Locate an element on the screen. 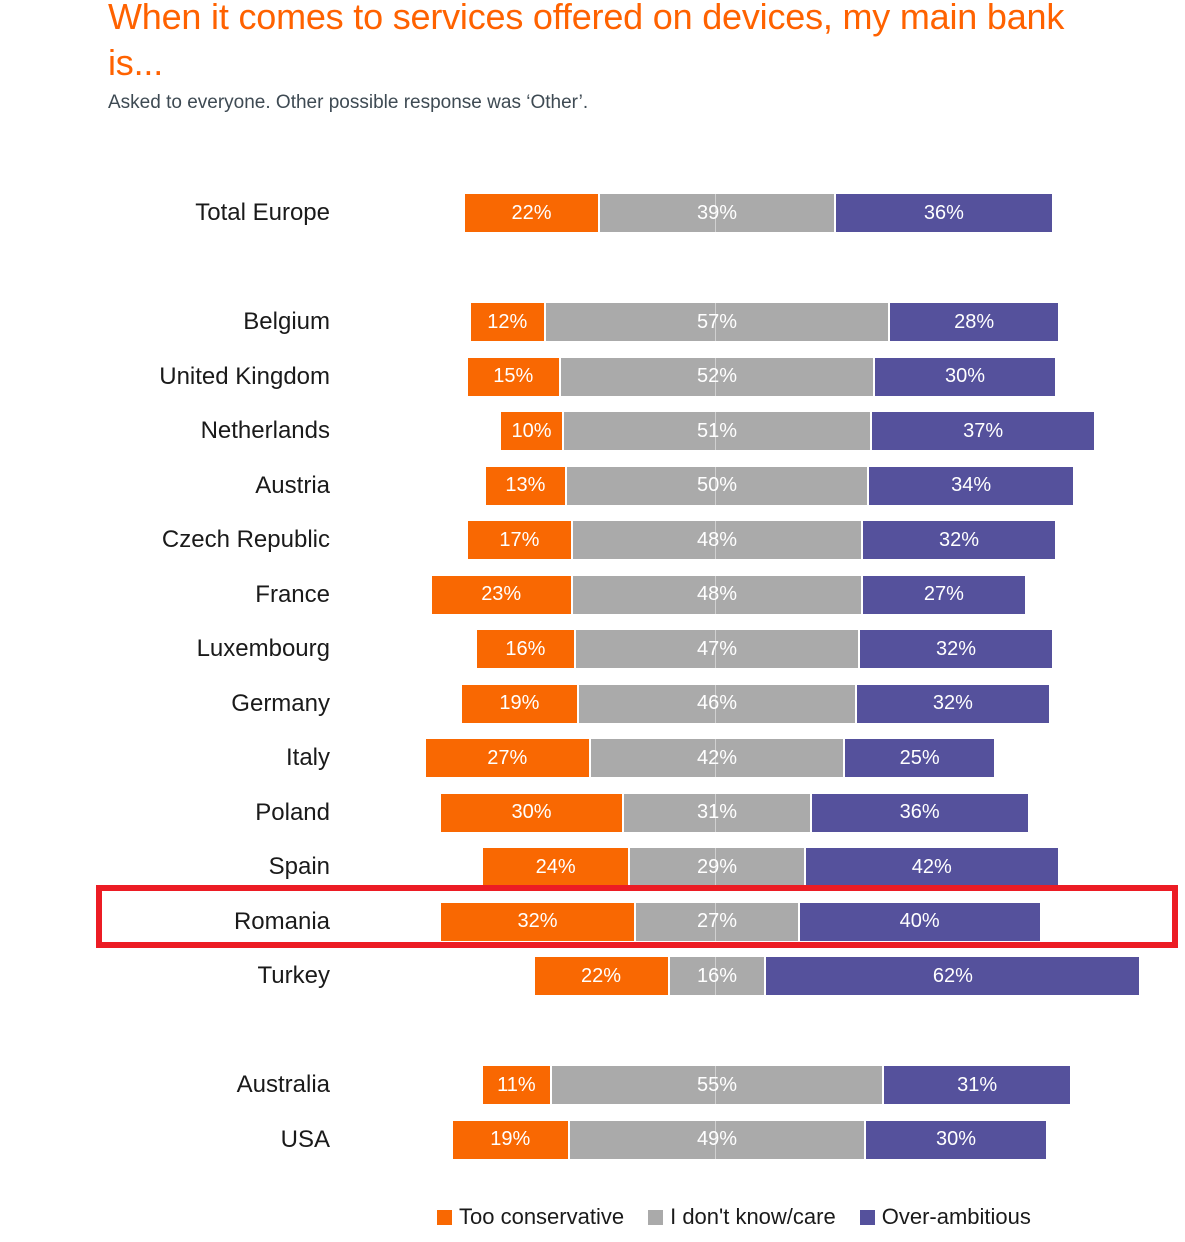 This screenshot has width=1185, height=1242. bar-segment-too-conservative: 32% is located at coordinates (537, 921).